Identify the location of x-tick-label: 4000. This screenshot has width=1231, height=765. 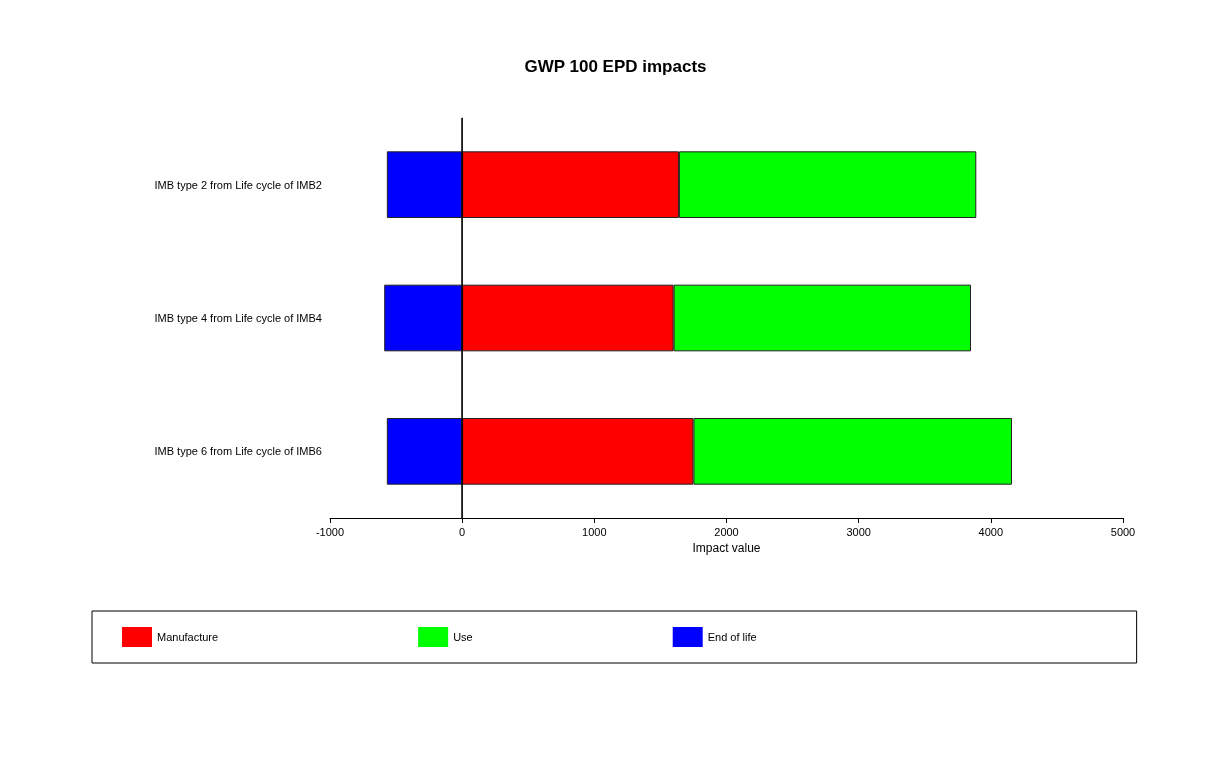
(991, 531).